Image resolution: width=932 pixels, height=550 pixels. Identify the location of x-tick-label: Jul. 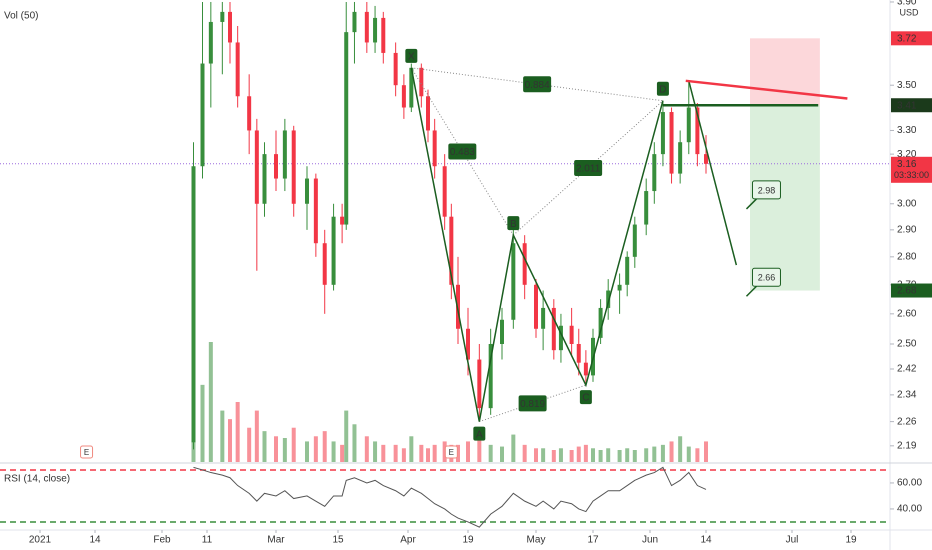
(792, 540).